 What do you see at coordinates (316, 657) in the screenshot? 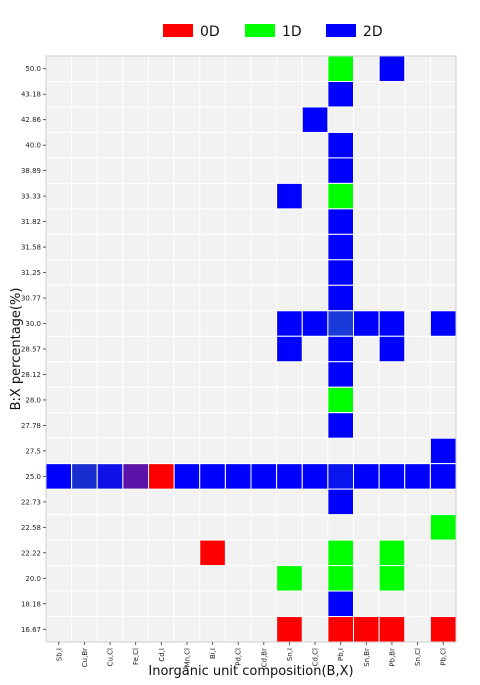
I see `x-tick-label: Cd,Cl` at bounding box center [316, 657].